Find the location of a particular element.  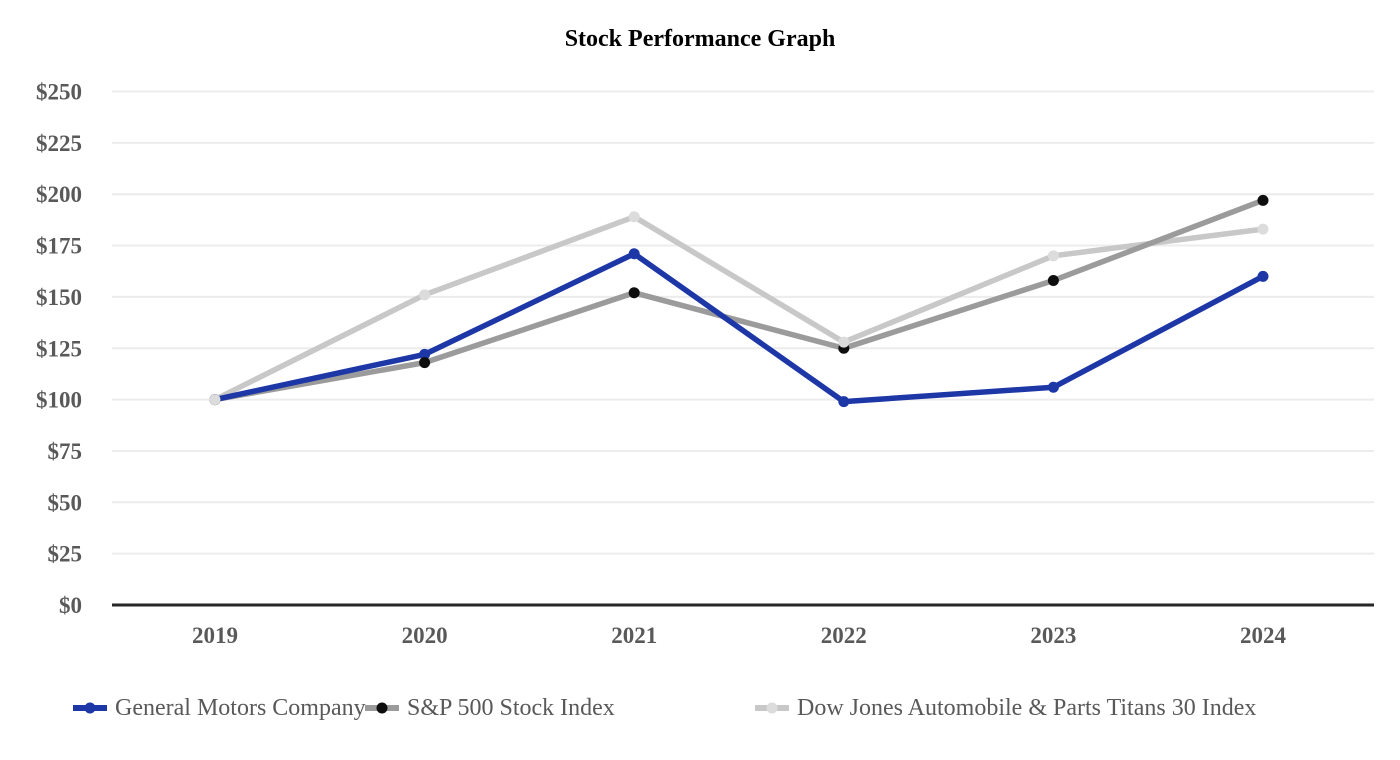

series-0-point-2020 is located at coordinates (425, 354).